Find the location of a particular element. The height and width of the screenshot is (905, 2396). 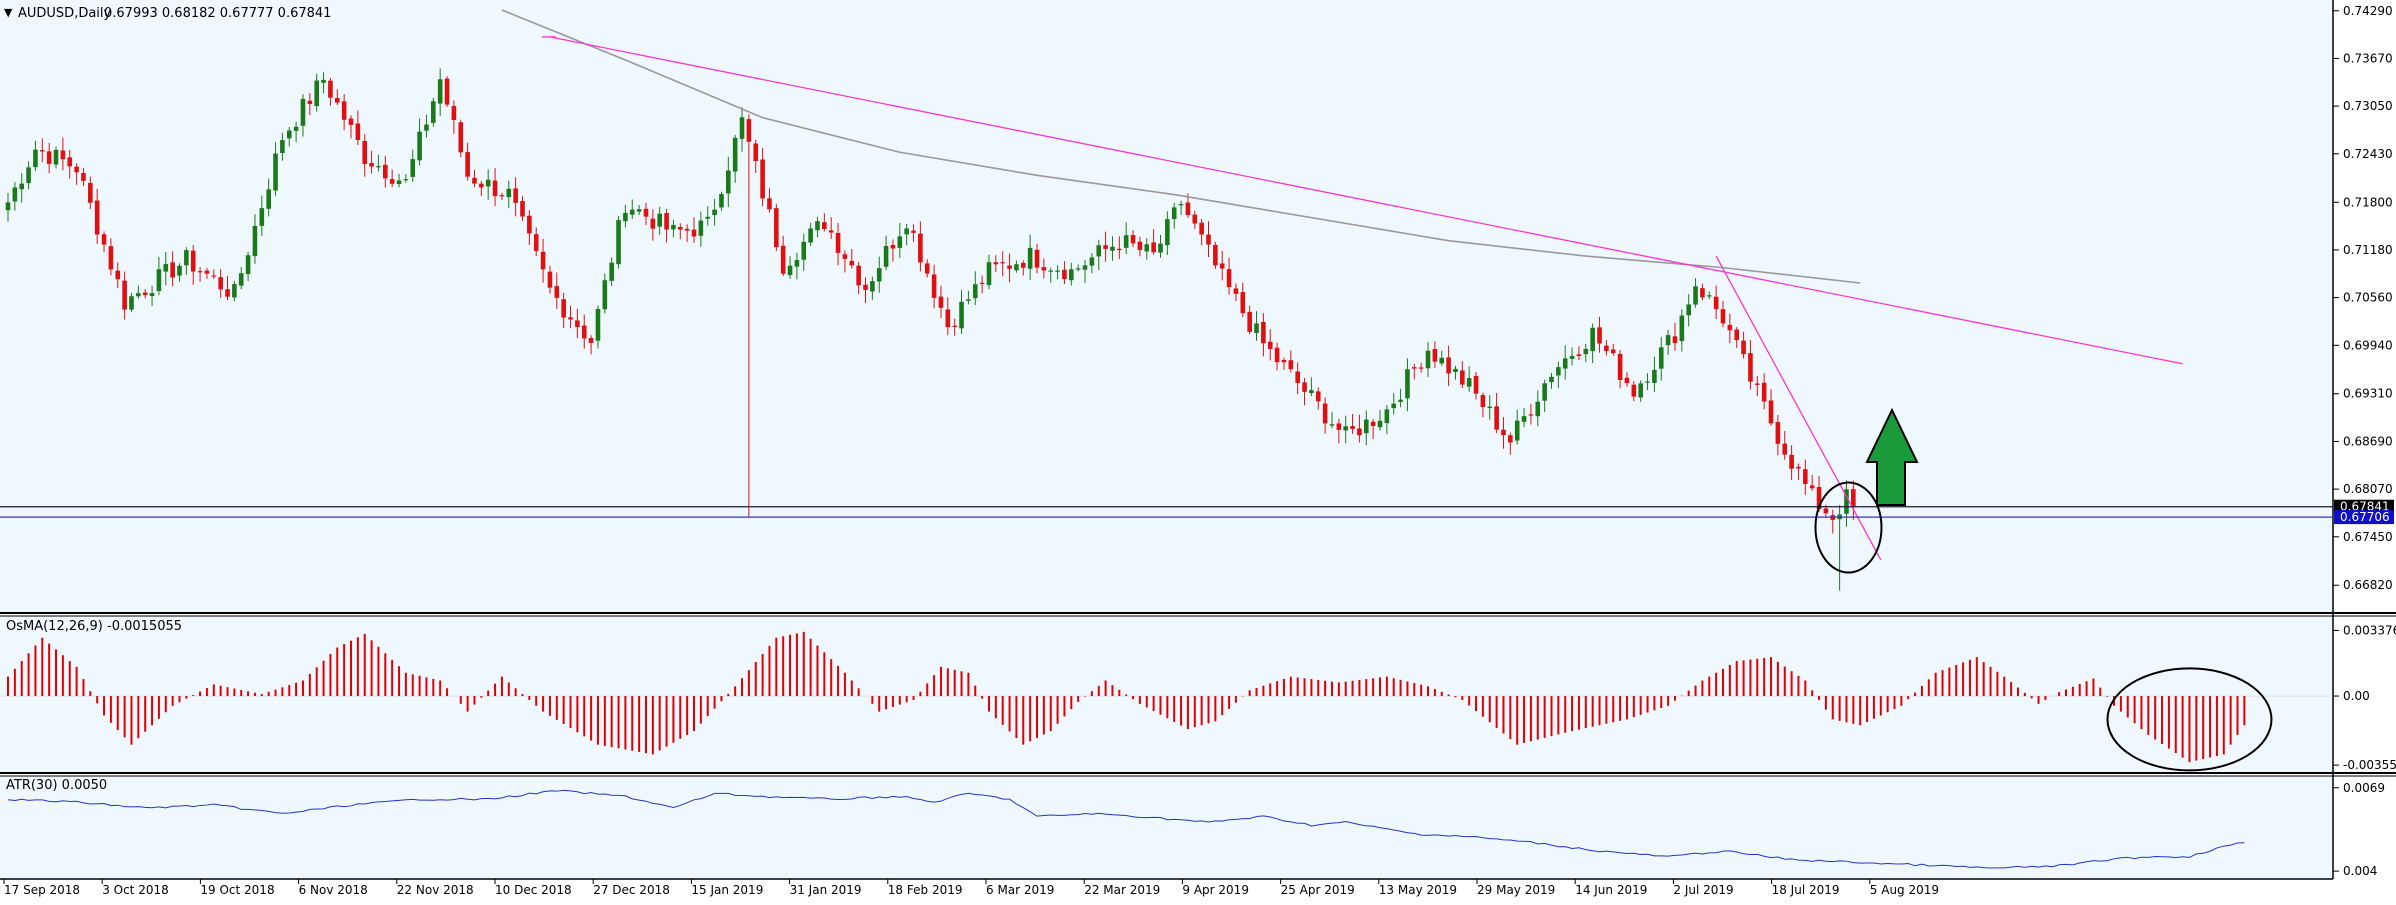

time-tick-label: 31 Jan 2019 is located at coordinates (826, 890).